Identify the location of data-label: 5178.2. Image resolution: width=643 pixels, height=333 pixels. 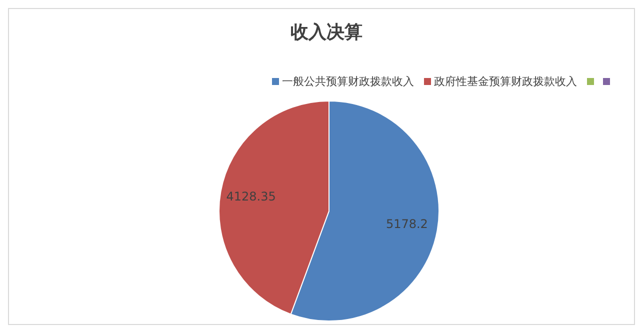
(407, 224).